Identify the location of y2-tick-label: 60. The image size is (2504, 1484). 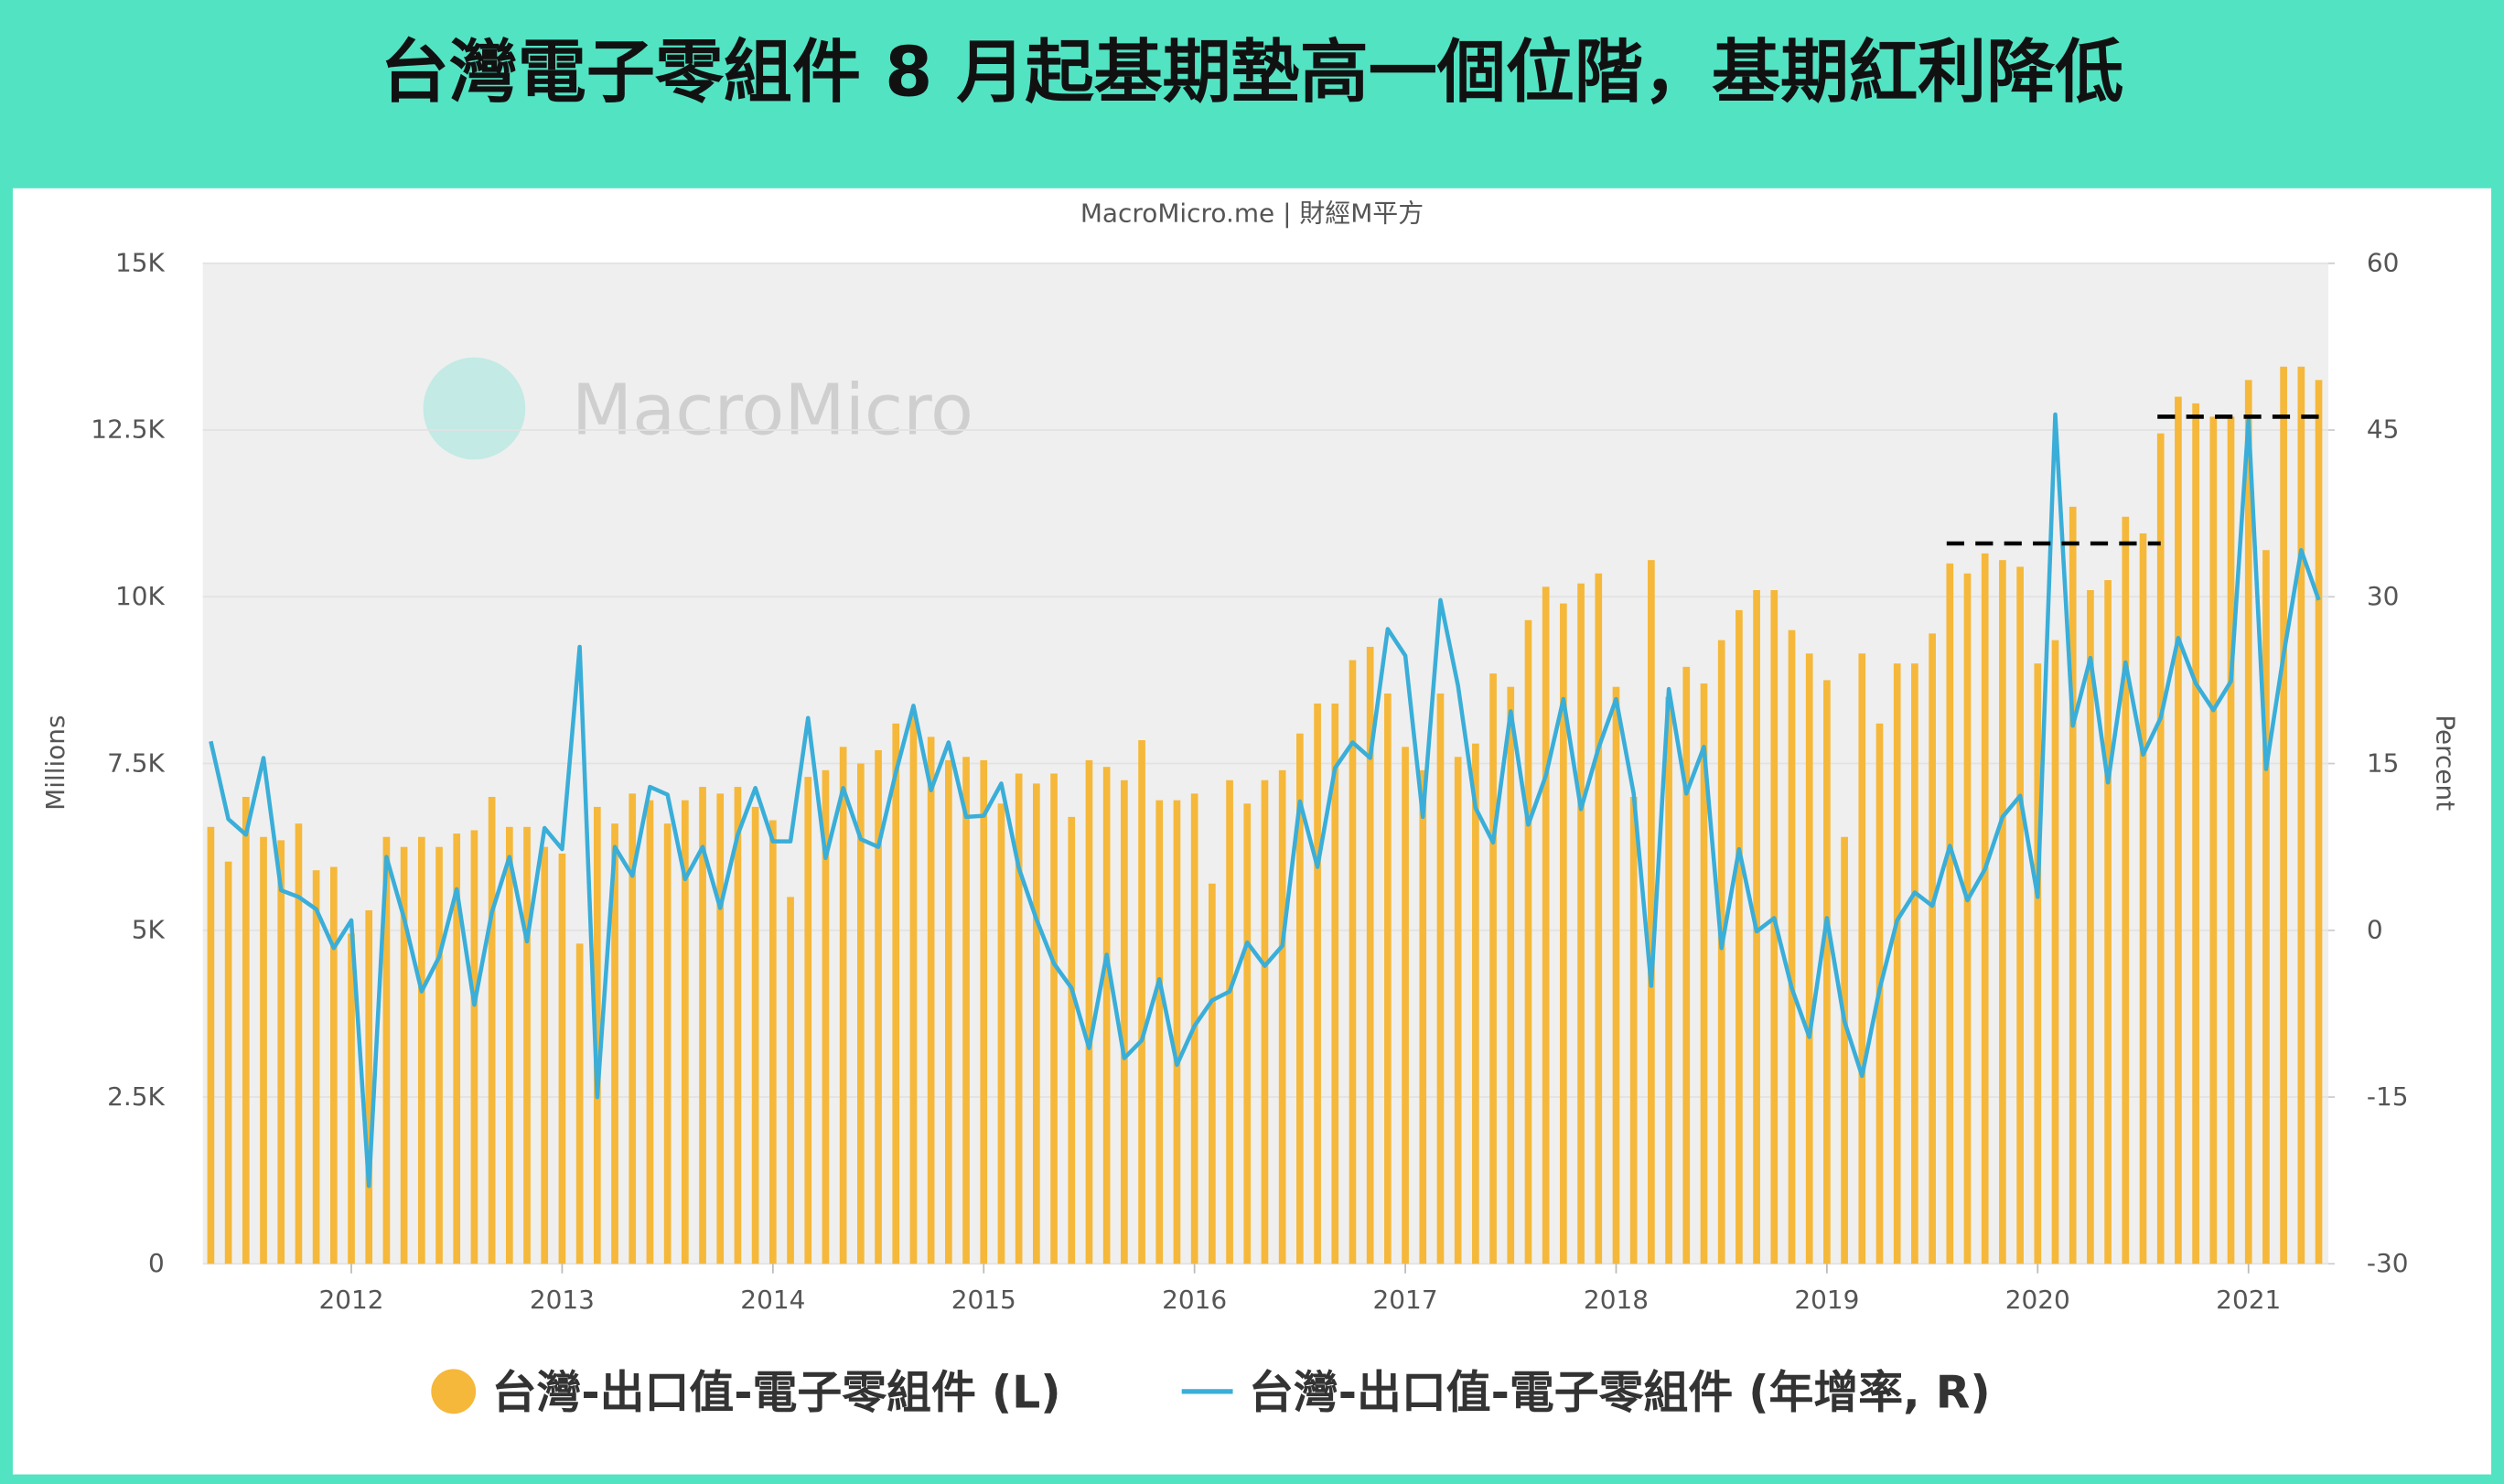
(2383, 263).